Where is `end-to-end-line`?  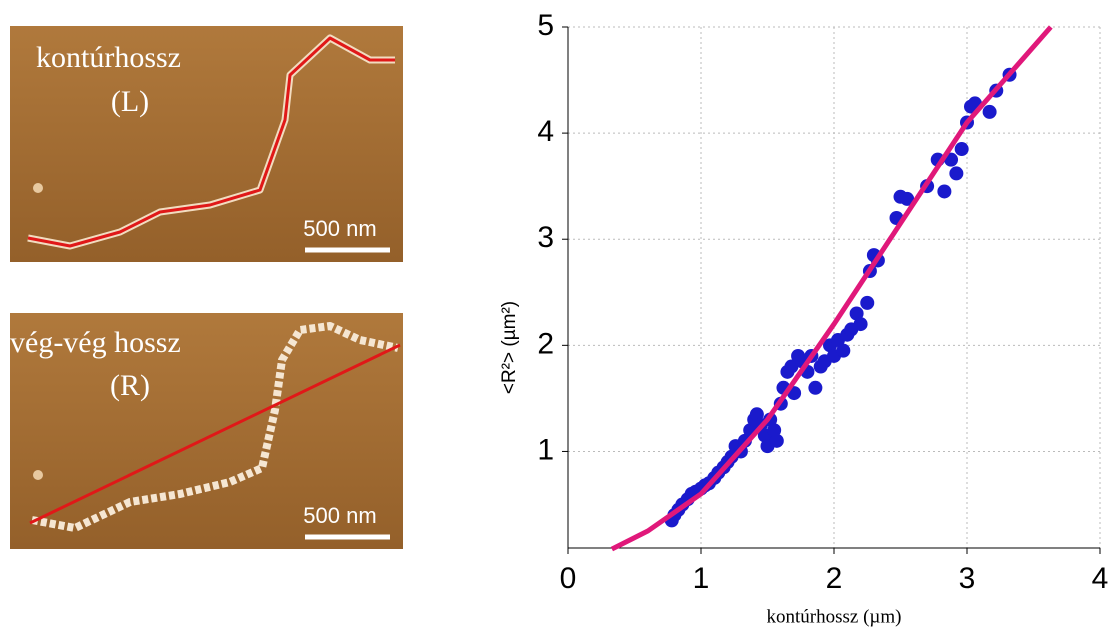
end-to-end-line is located at coordinates (215, 434).